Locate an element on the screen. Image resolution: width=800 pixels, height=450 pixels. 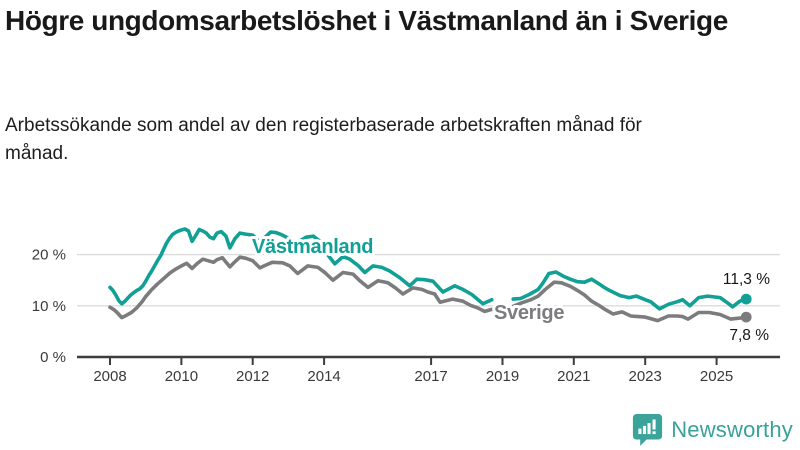
sverige-value-label: 7,8 % is located at coordinates (749, 335).